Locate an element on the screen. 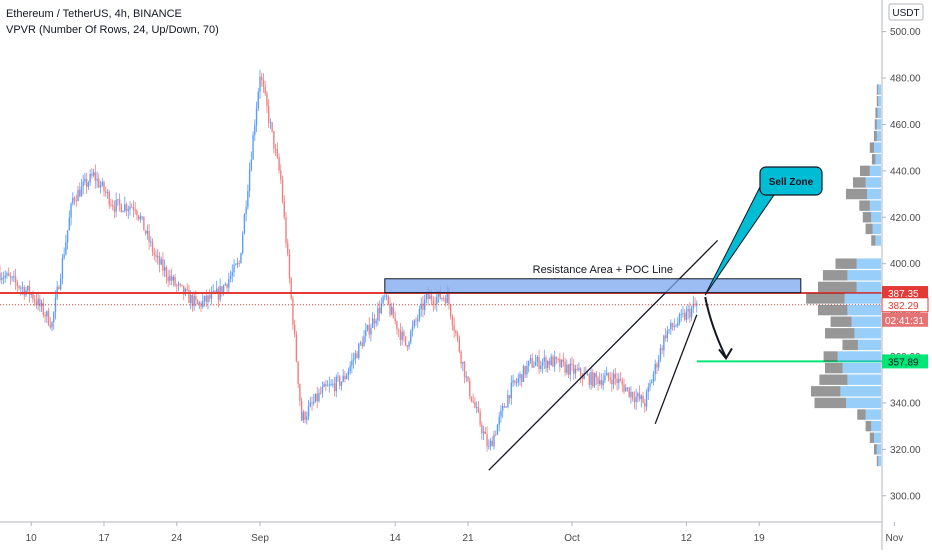 The height and width of the screenshot is (555, 932). projection-arrow is located at coordinates (715, 327).